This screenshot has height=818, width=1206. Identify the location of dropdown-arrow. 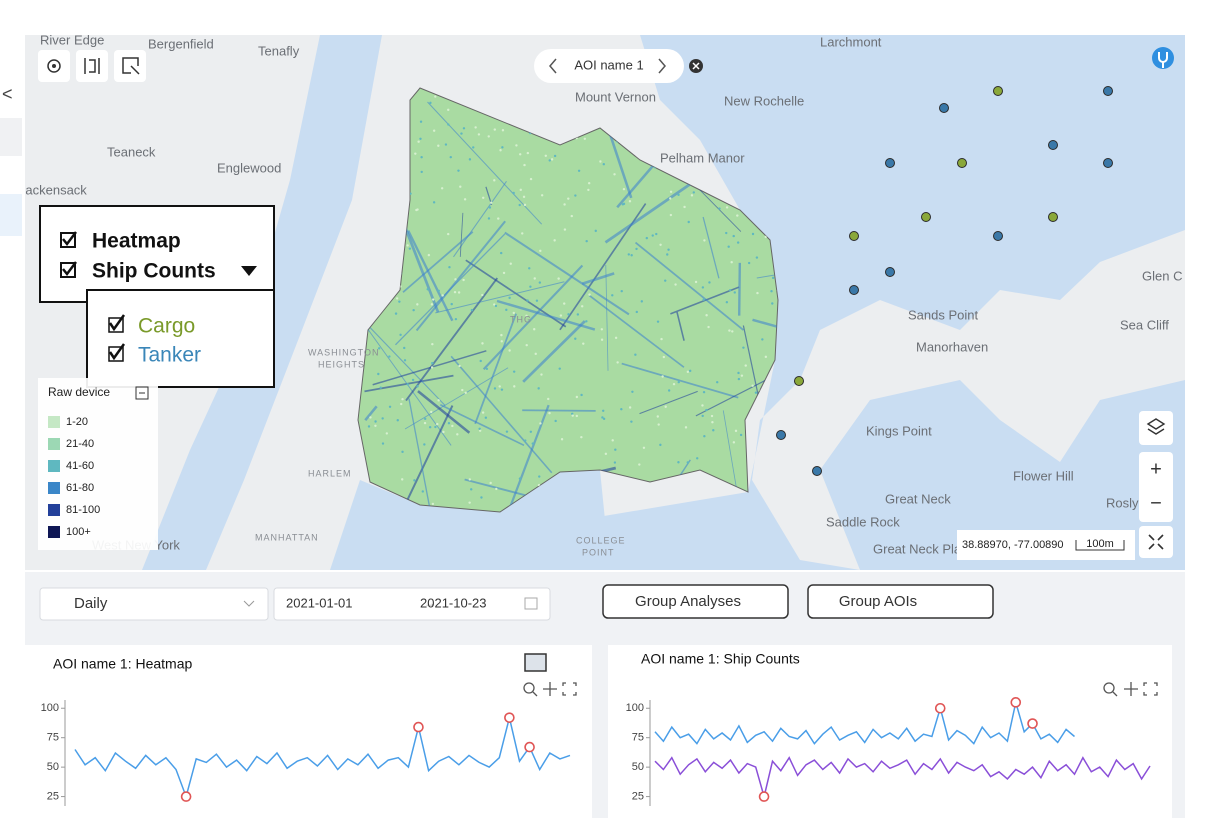
(249, 271).